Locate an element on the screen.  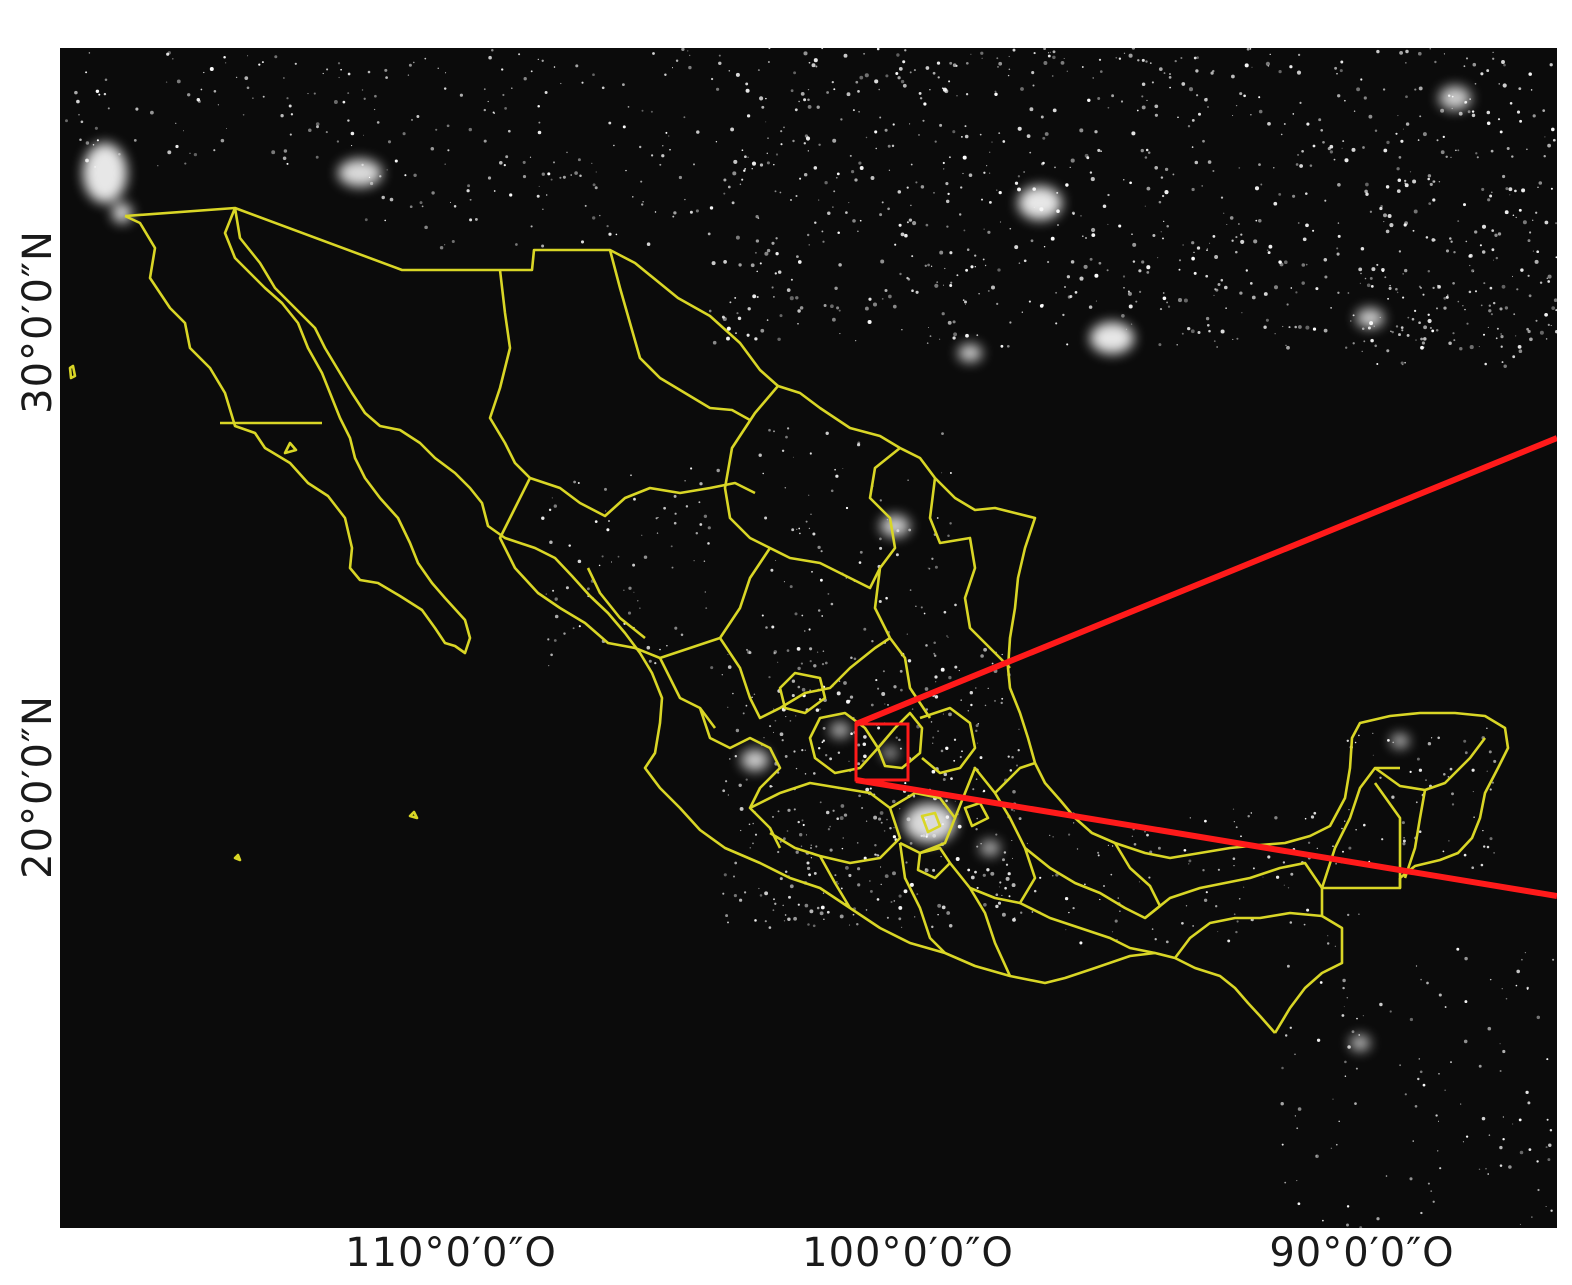
state-line-chihuahua-east is located at coordinates (679, 335).